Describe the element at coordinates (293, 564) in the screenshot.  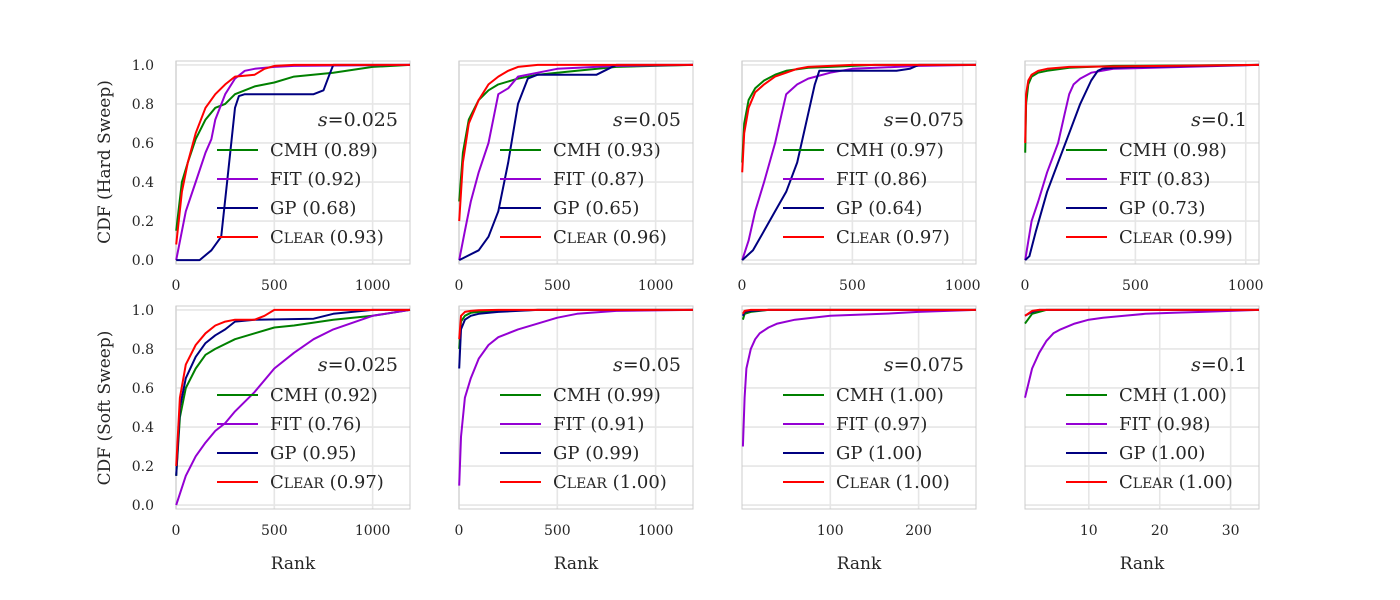
I see `xlabel-col-0: Rank` at that location.